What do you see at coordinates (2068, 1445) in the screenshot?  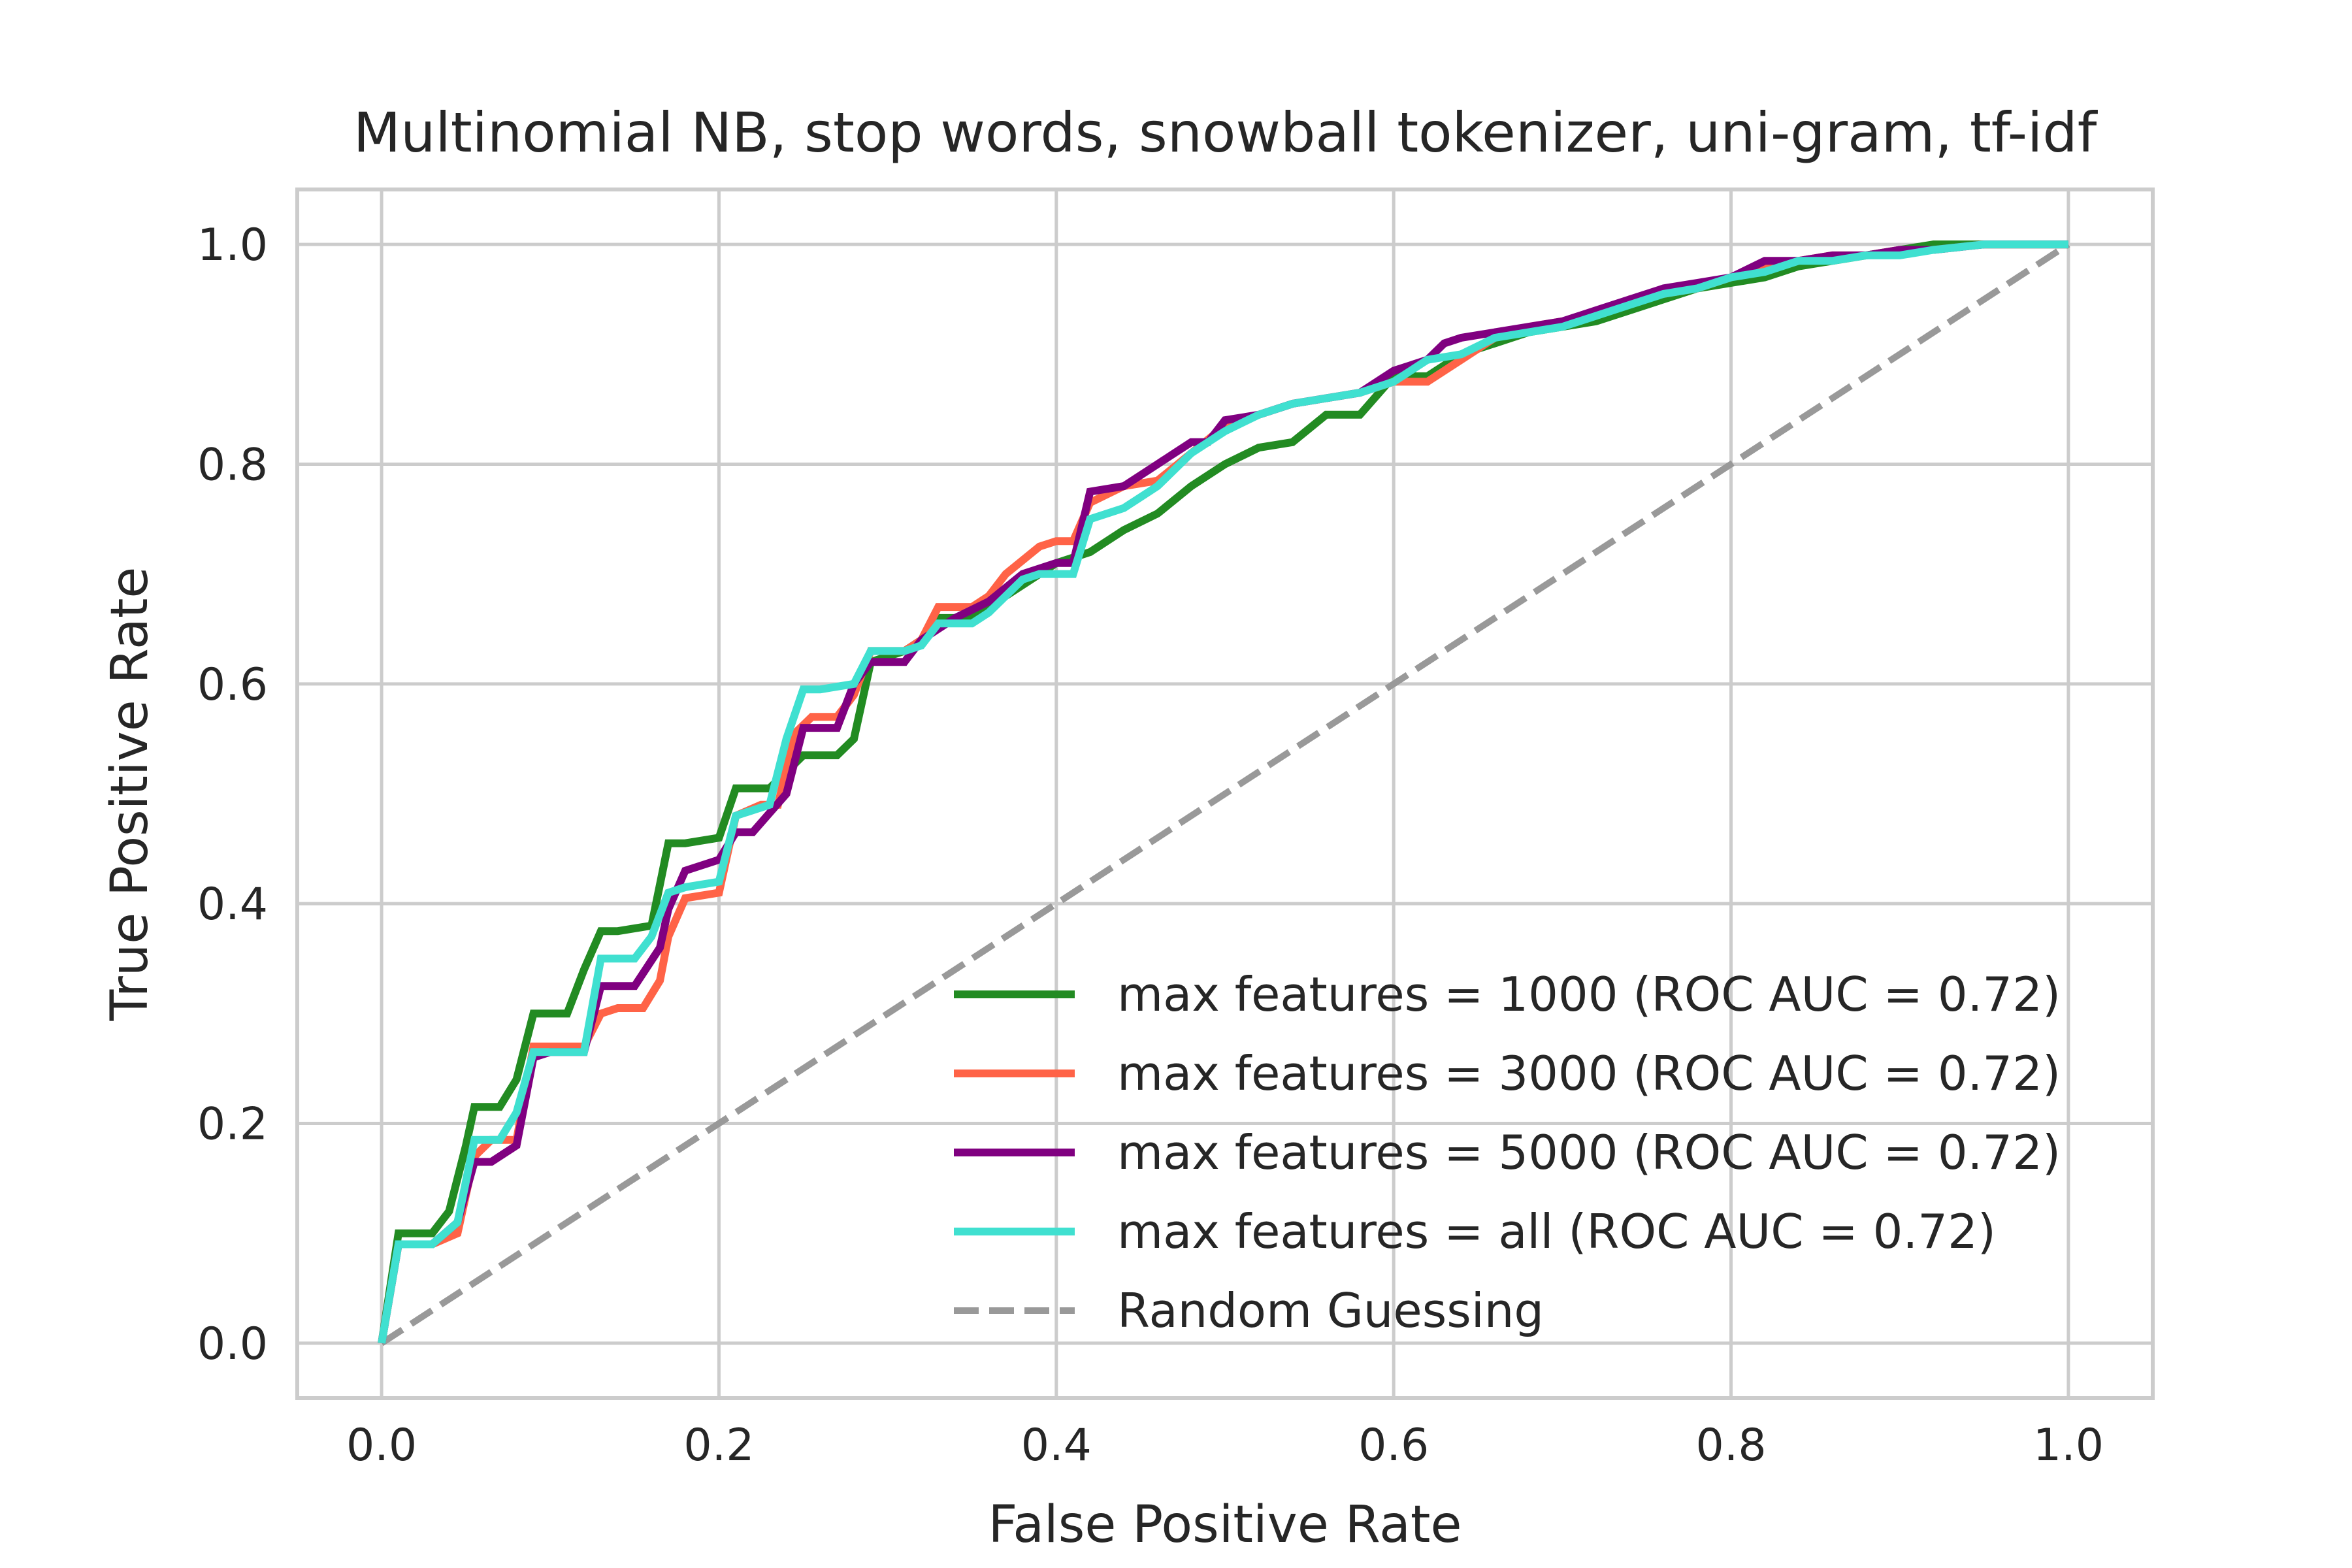 I see `x-tick-label: 1.0` at bounding box center [2068, 1445].